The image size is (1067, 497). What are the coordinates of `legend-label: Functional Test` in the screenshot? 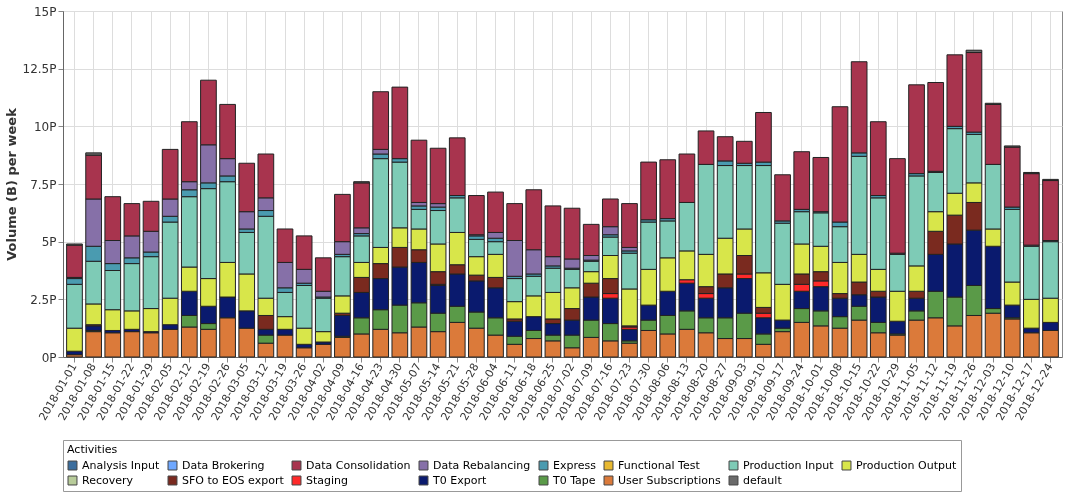 It's located at (659, 465).